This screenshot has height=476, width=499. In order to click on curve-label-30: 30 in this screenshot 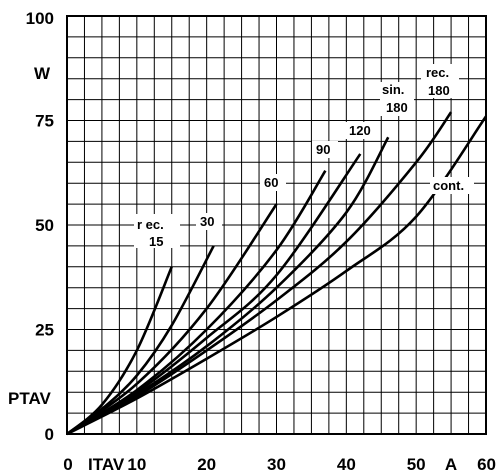, I will do `click(207, 221)`.